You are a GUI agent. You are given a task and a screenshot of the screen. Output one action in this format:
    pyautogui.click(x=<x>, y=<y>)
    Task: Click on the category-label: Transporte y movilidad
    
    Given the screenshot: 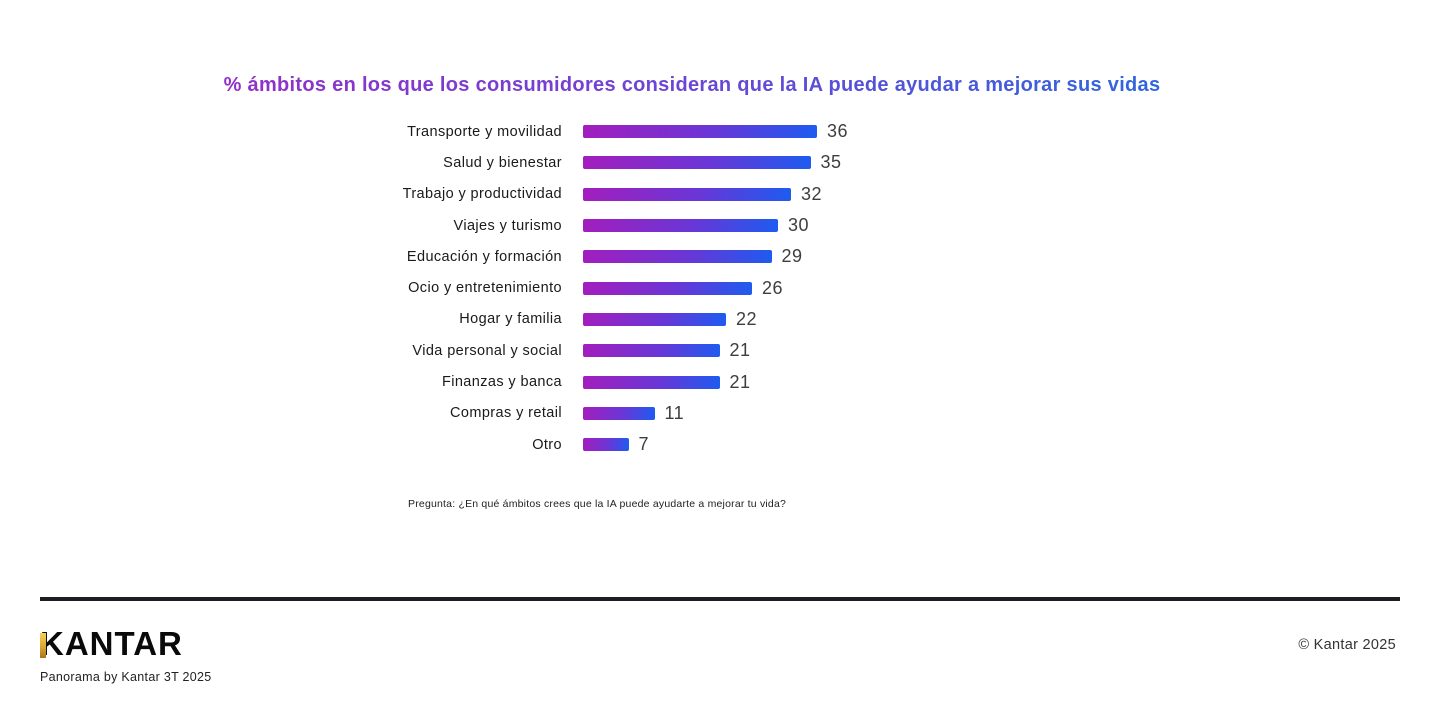 What is the action you would take?
    pyautogui.click(x=484, y=131)
    